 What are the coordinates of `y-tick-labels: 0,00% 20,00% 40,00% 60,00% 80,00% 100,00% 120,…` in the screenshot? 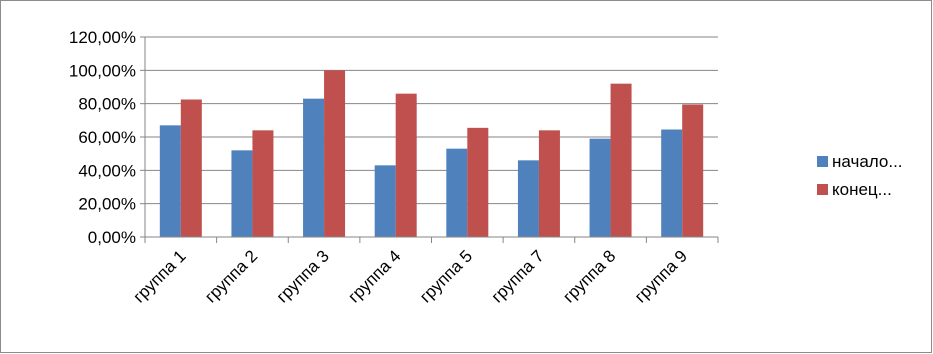 It's located at (102, 137).